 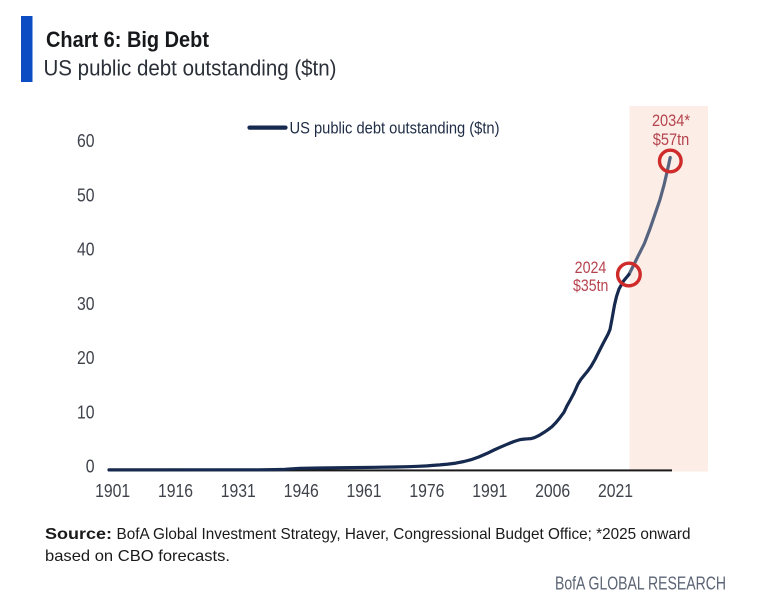 What do you see at coordinates (86, 303) in the screenshot?
I see `svg-text: 30` at bounding box center [86, 303].